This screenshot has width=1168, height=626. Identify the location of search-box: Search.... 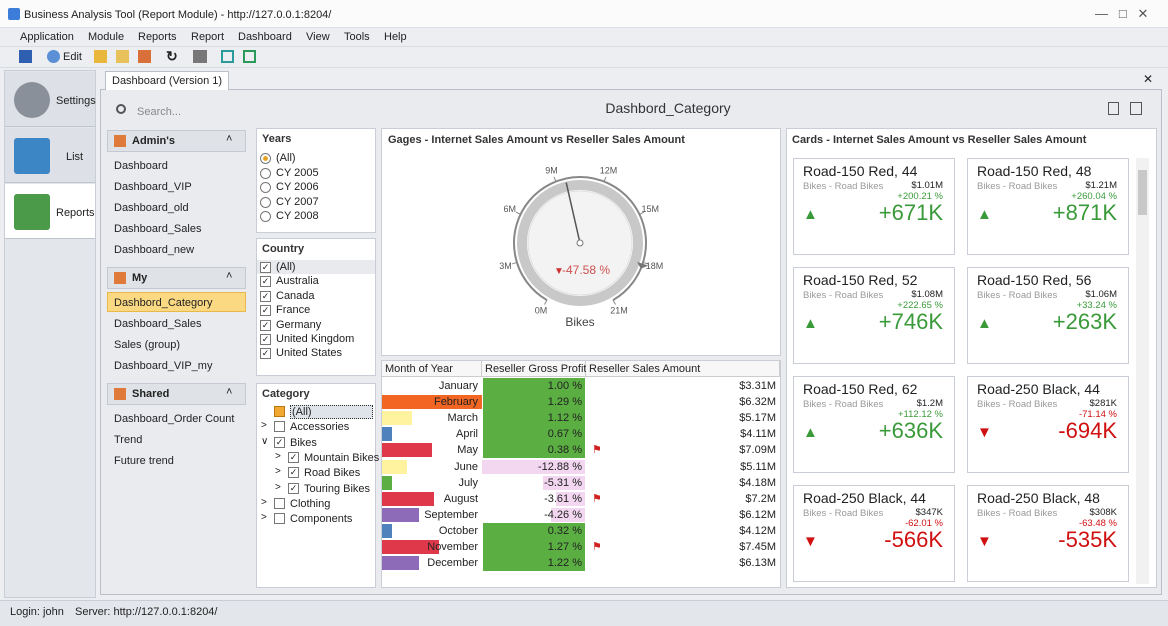
(159, 112).